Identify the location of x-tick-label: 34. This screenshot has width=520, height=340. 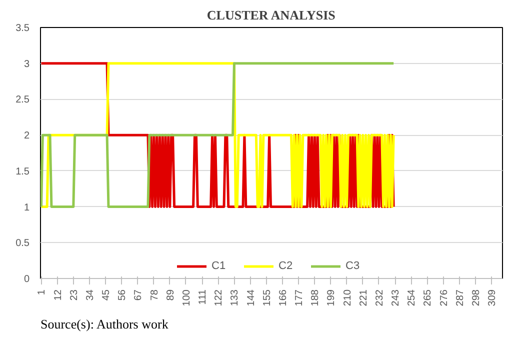
(90, 295).